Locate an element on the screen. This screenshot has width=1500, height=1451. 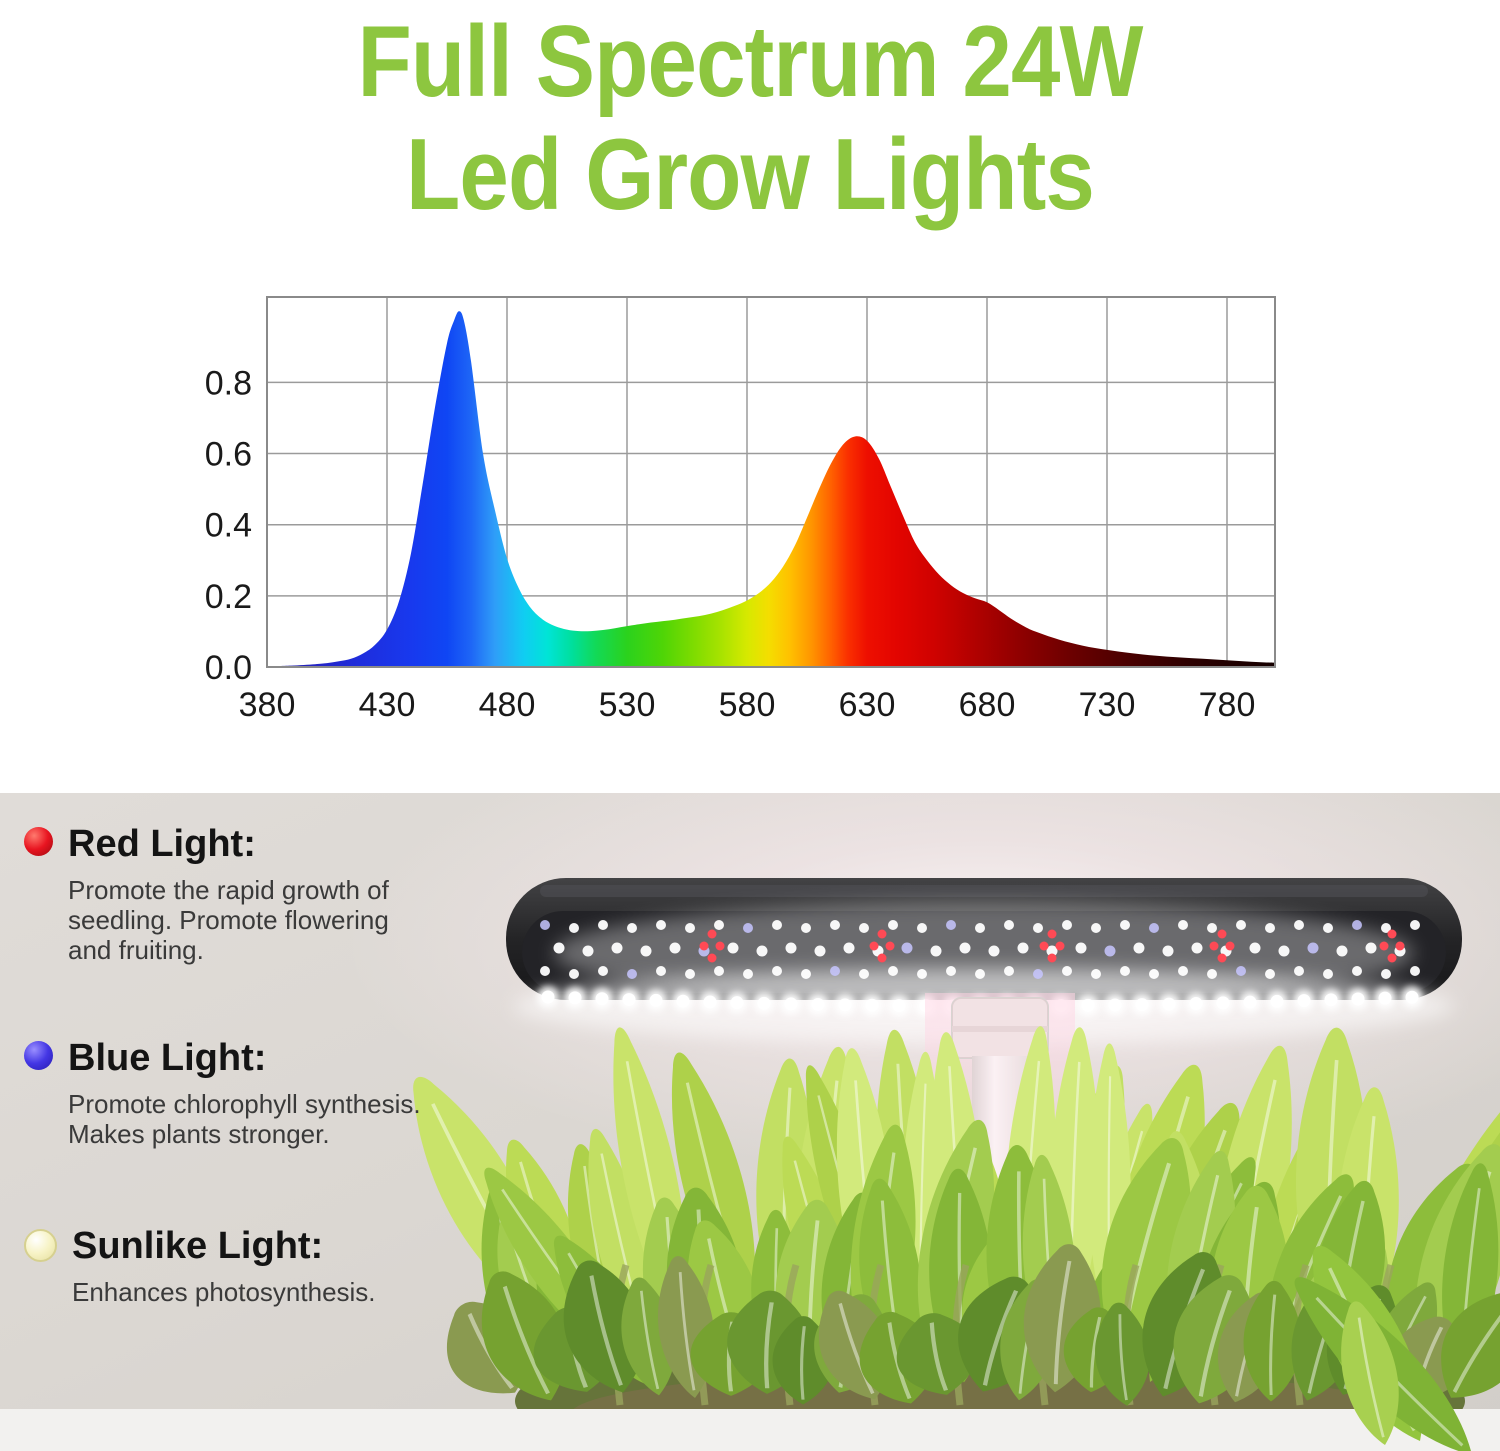
sunlike-light-bullet-icon is located at coordinates (40, 1245).